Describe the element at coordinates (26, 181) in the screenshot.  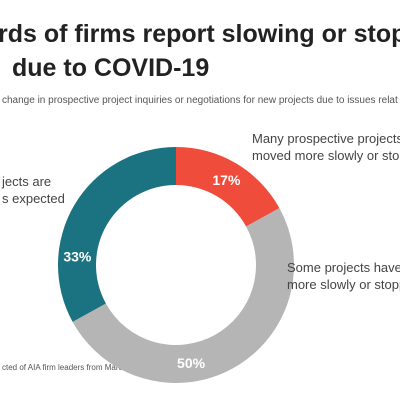
I see `category-label: jects are` at that location.